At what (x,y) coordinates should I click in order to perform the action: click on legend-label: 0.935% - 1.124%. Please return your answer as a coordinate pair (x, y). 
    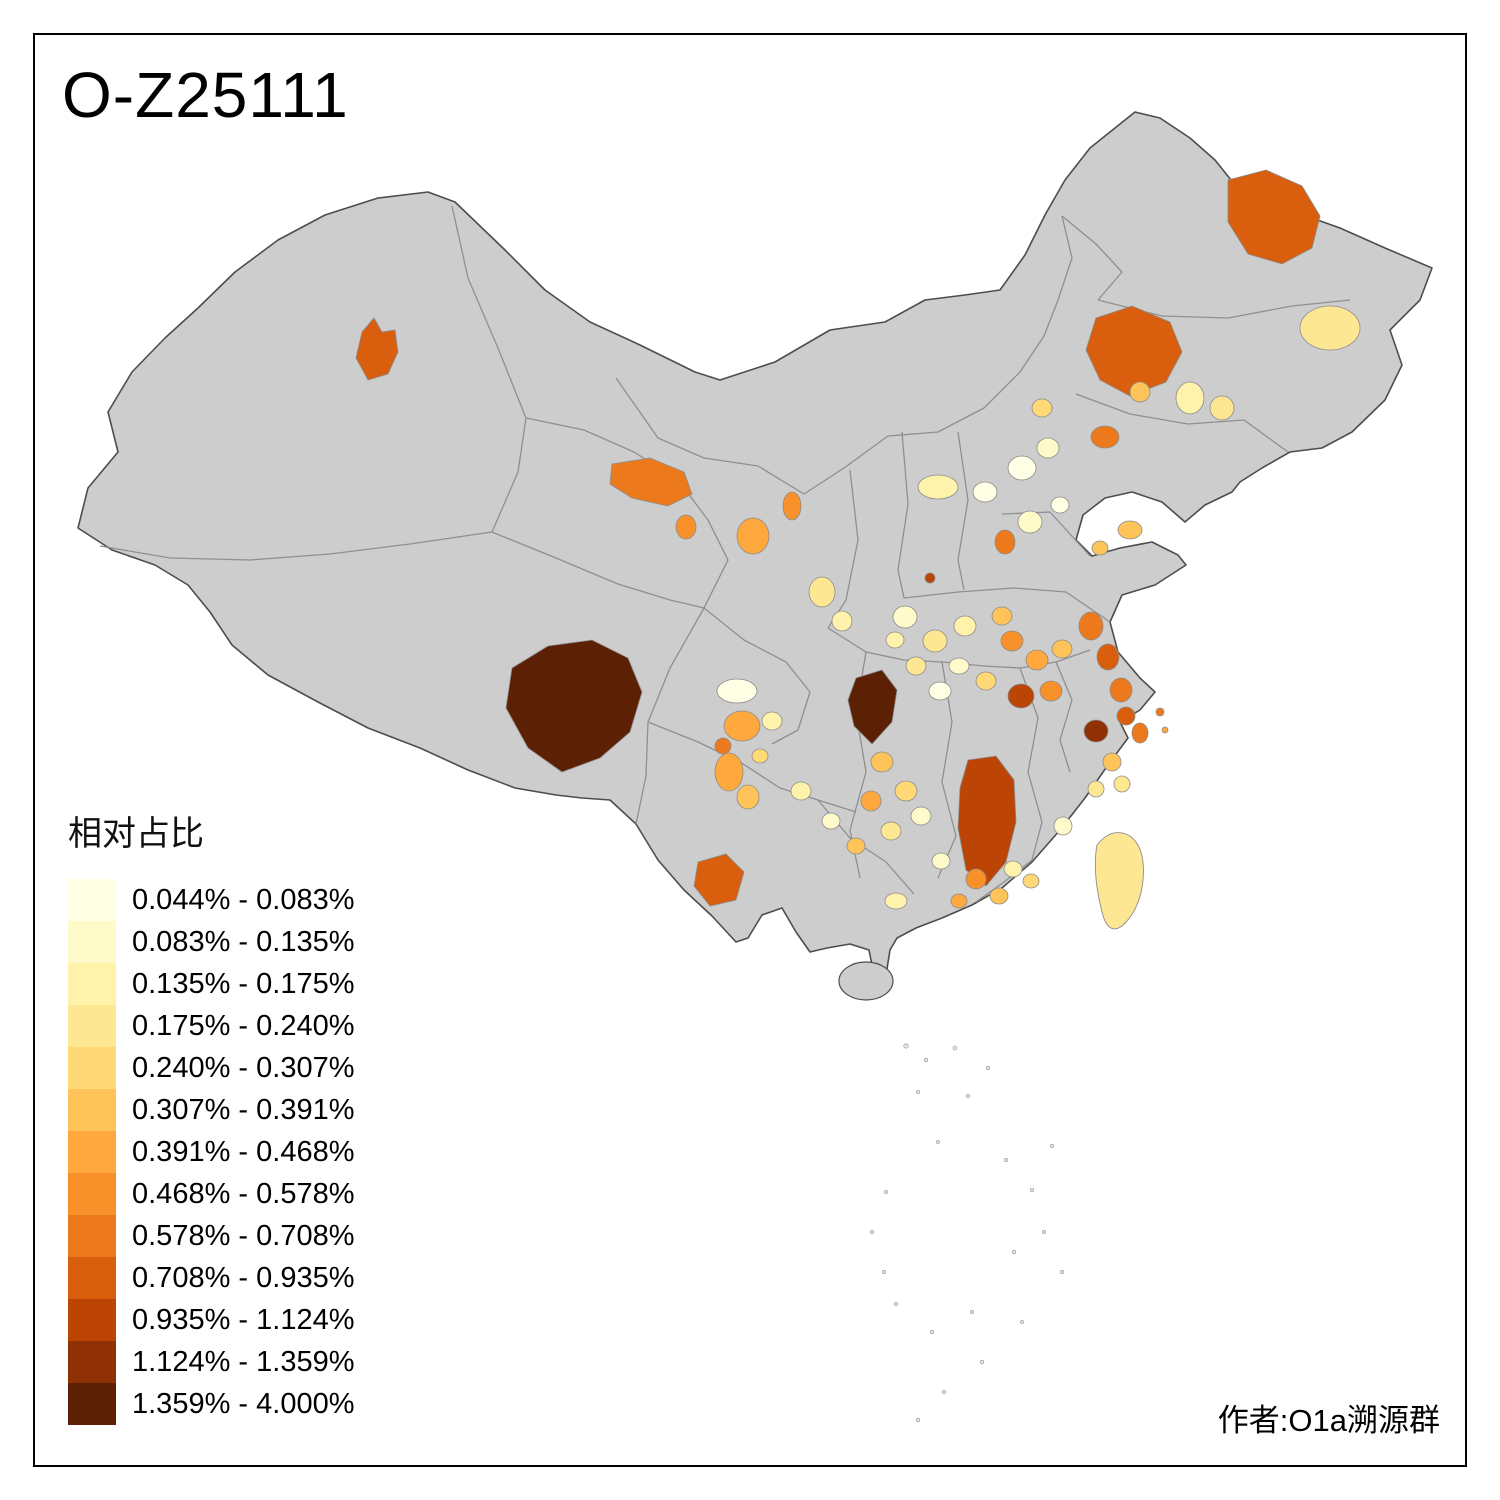
    Looking at the image, I should click on (243, 1319).